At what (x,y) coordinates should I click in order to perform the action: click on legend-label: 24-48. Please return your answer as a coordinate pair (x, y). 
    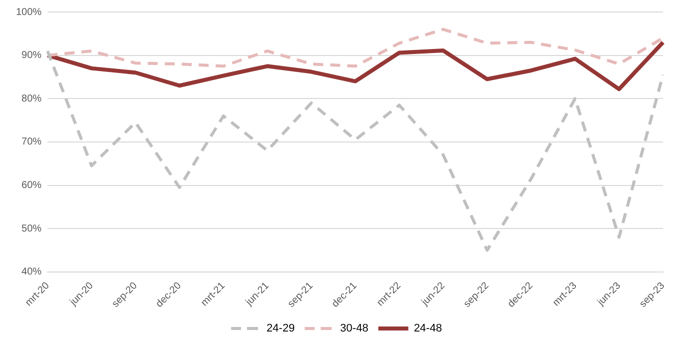
    Looking at the image, I should click on (428, 328).